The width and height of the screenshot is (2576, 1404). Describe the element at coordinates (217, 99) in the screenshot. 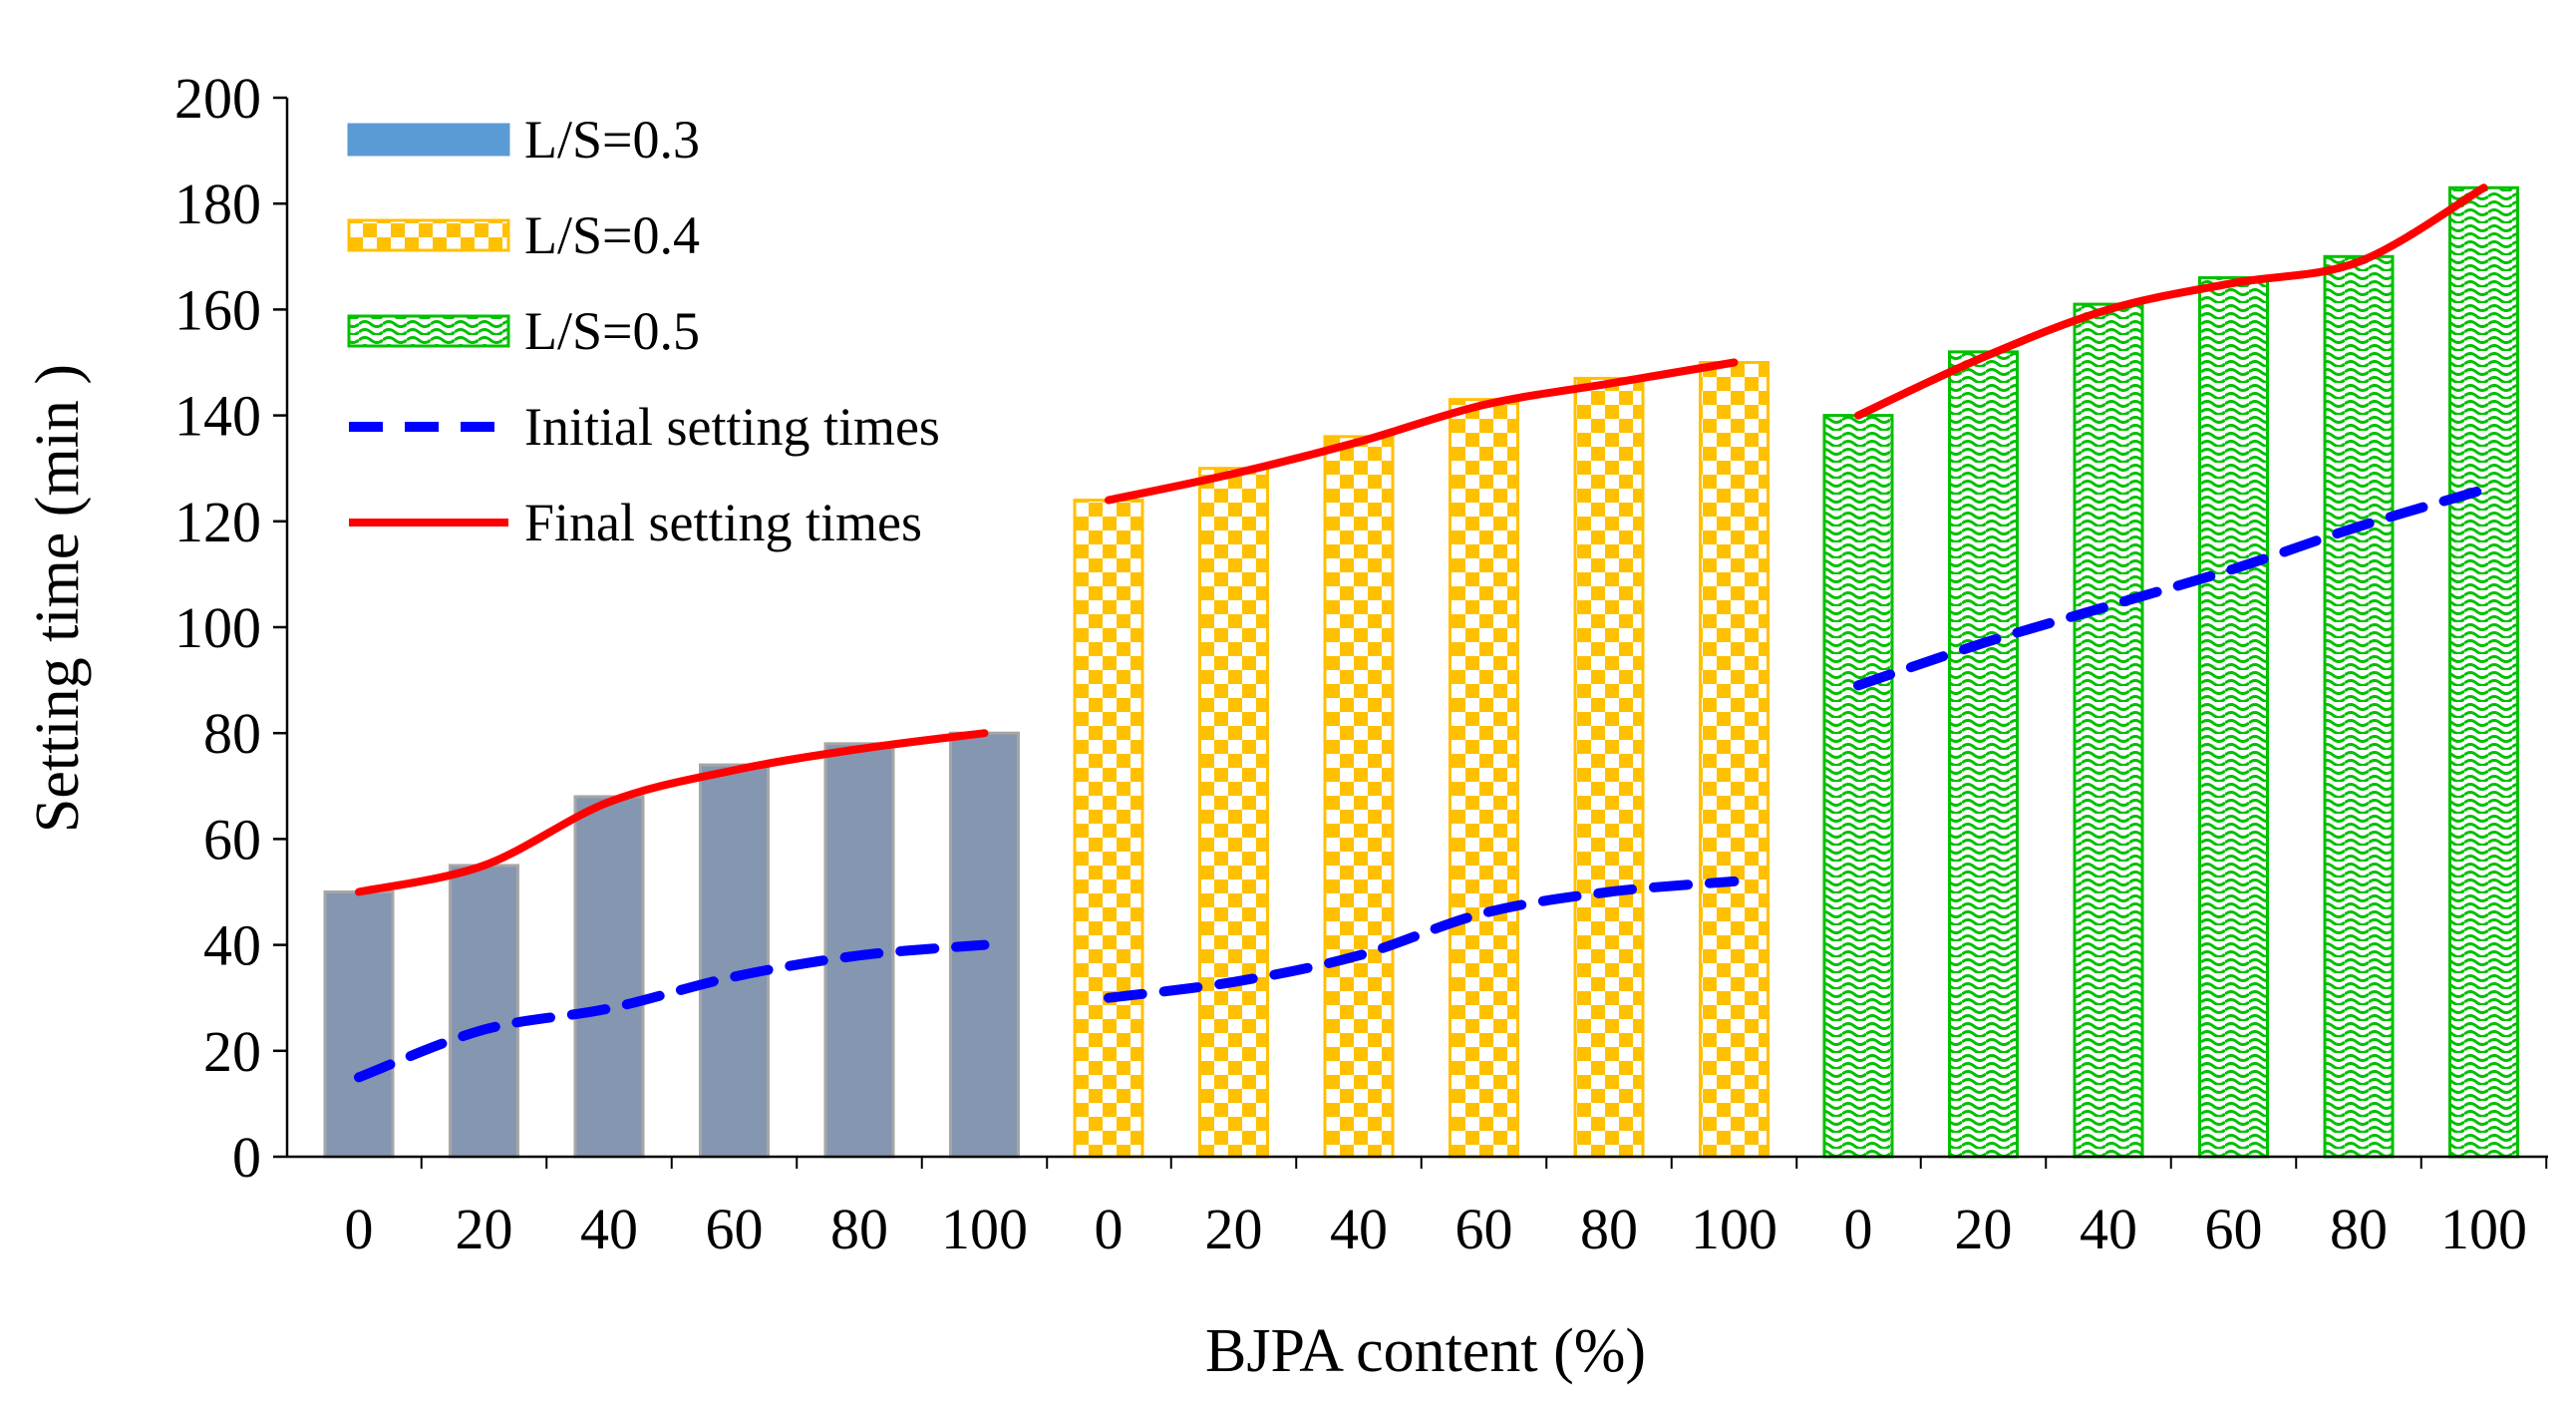

I see `y-tick-label: 200` at that location.